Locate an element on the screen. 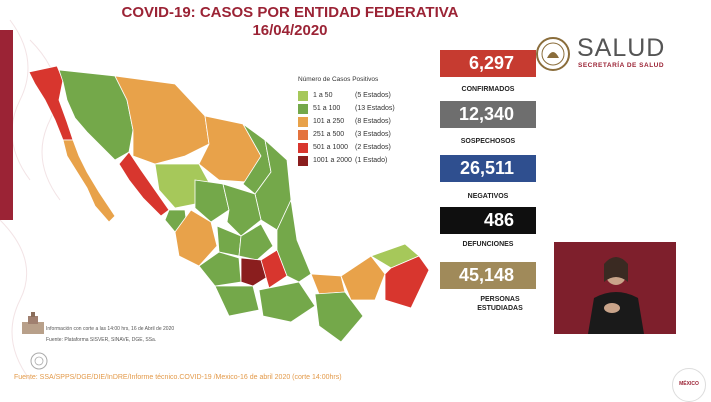  left-accent-stripe is located at coordinates (6, 125).